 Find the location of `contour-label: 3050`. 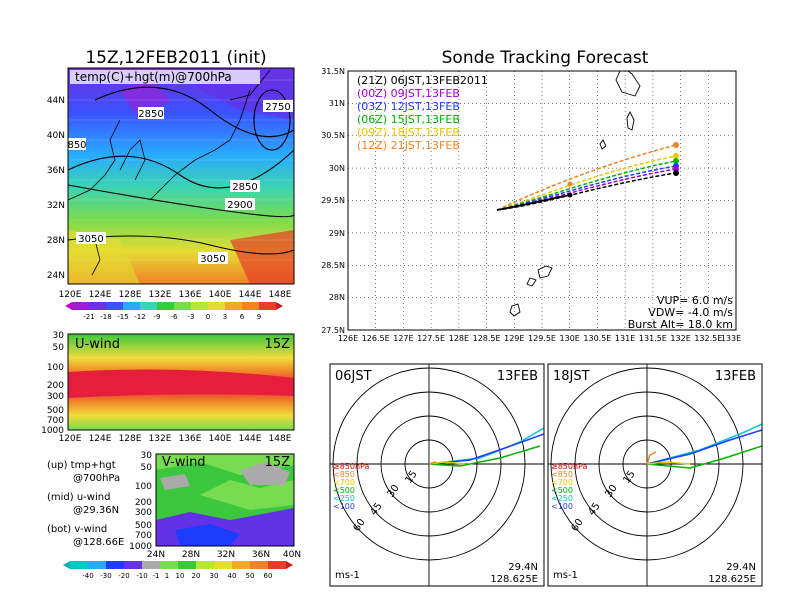

contour-label: 3050 is located at coordinates (90, 239).